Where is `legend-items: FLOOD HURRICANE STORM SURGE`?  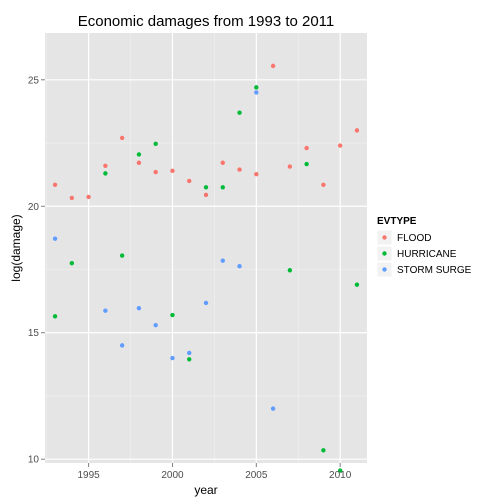
legend-items: FLOOD HURRICANE STORM SURGE is located at coordinates (424, 253).